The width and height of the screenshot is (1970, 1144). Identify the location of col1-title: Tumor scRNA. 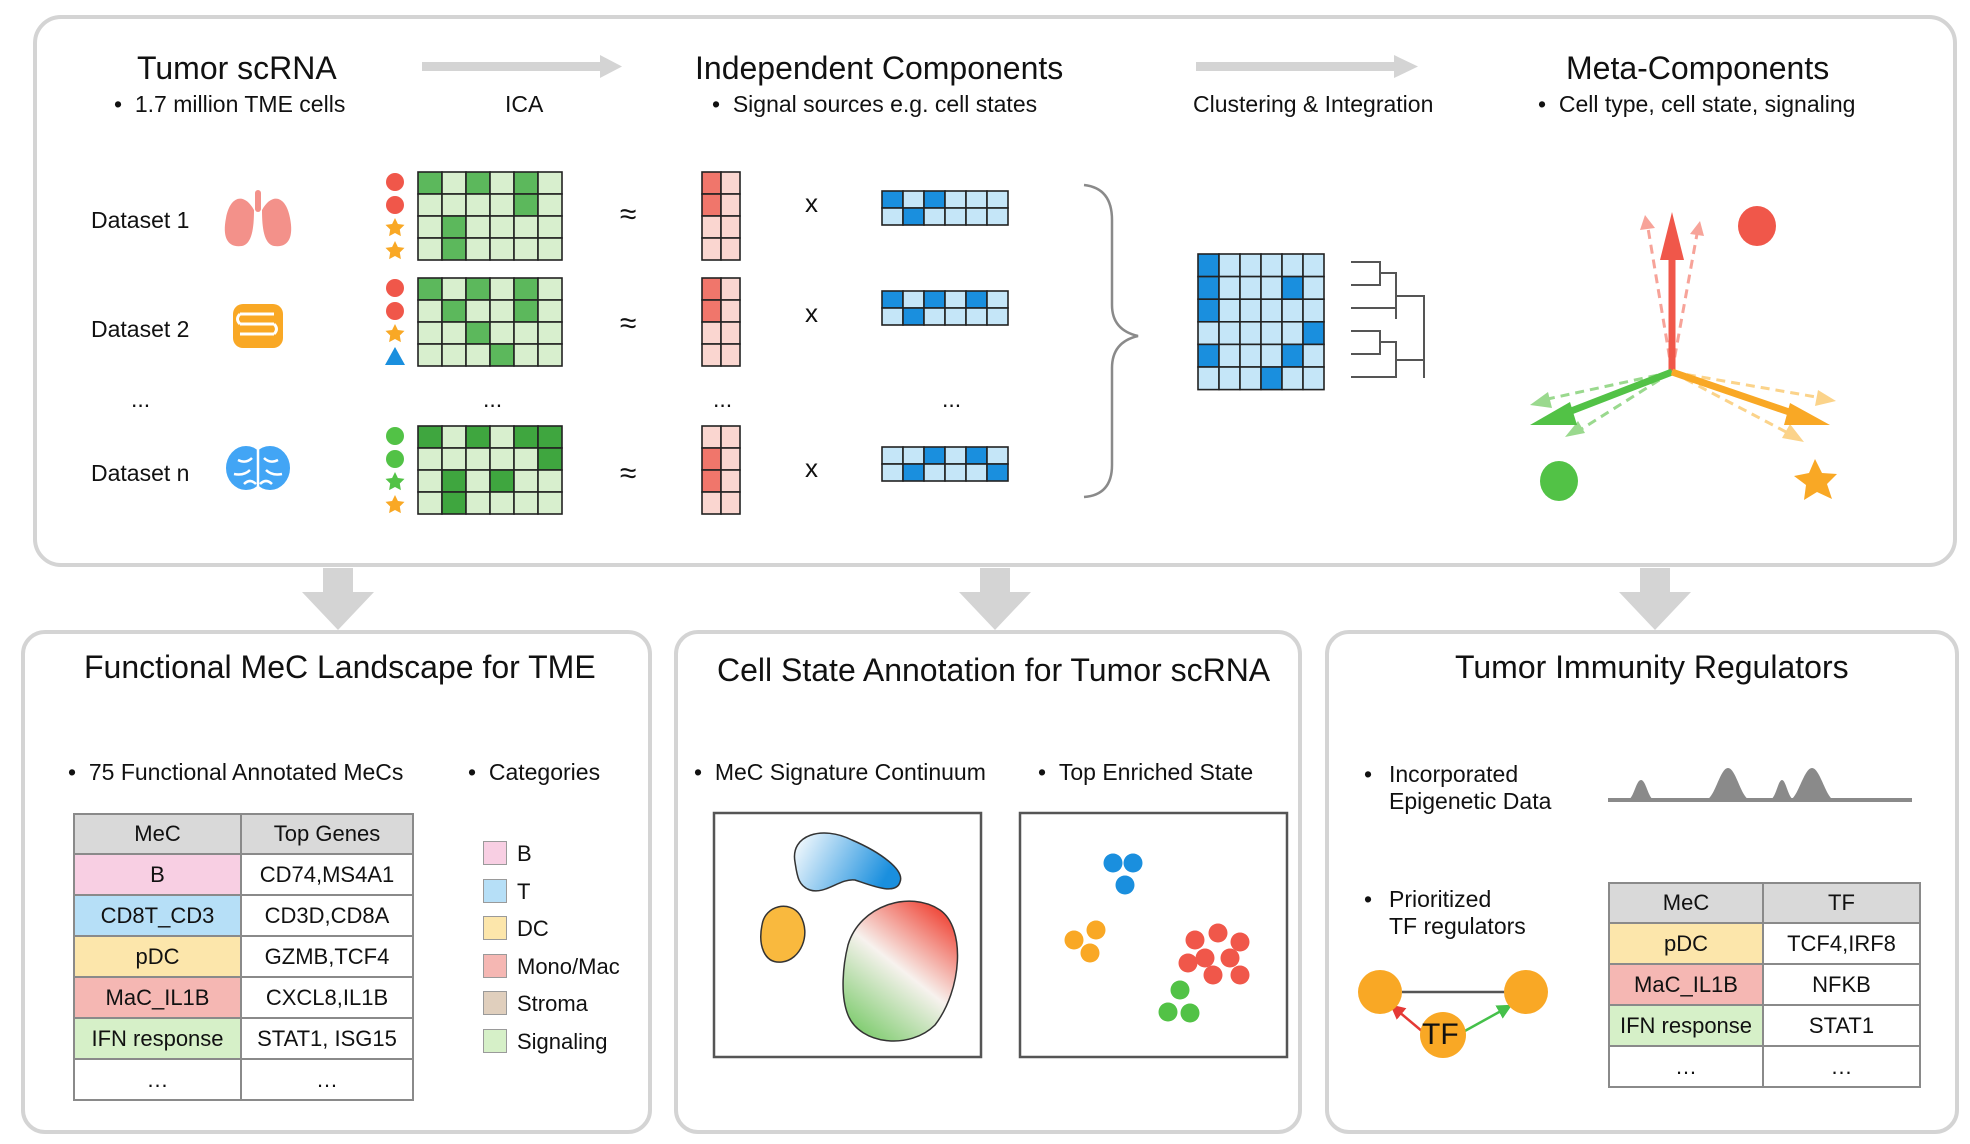
(237, 68).